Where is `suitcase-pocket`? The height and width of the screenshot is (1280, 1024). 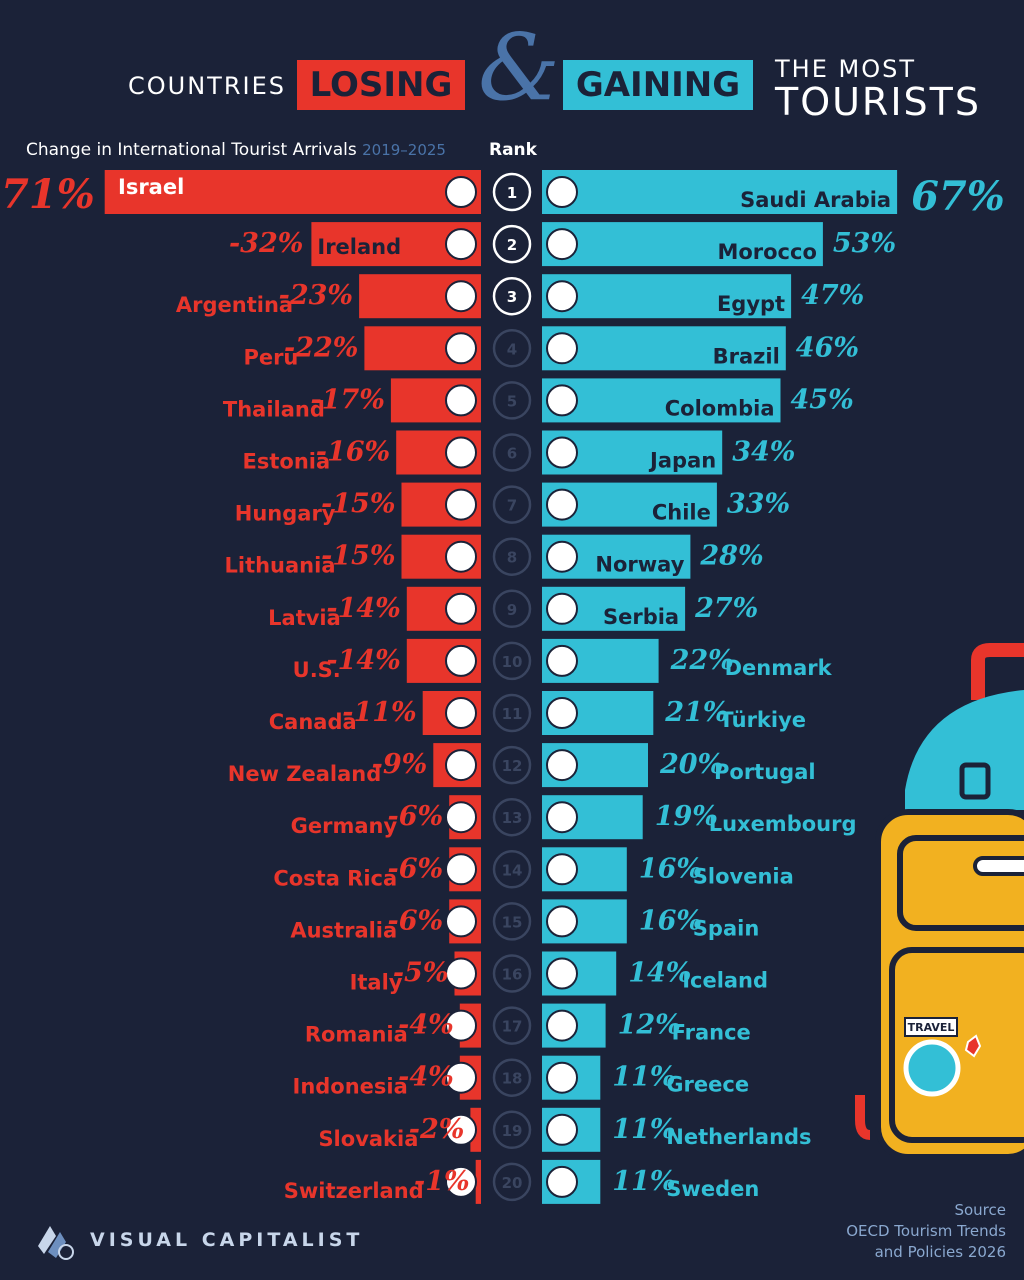
suitcase-pocket is located at coordinates (960, 883).